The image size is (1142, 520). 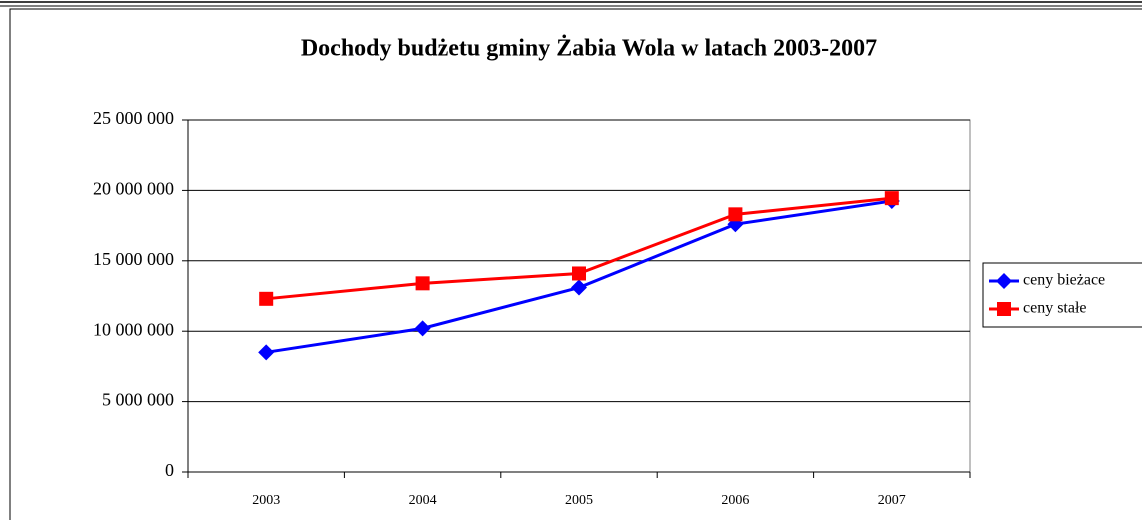 I want to click on x-tick-label: 2006, so click(x=735, y=500).